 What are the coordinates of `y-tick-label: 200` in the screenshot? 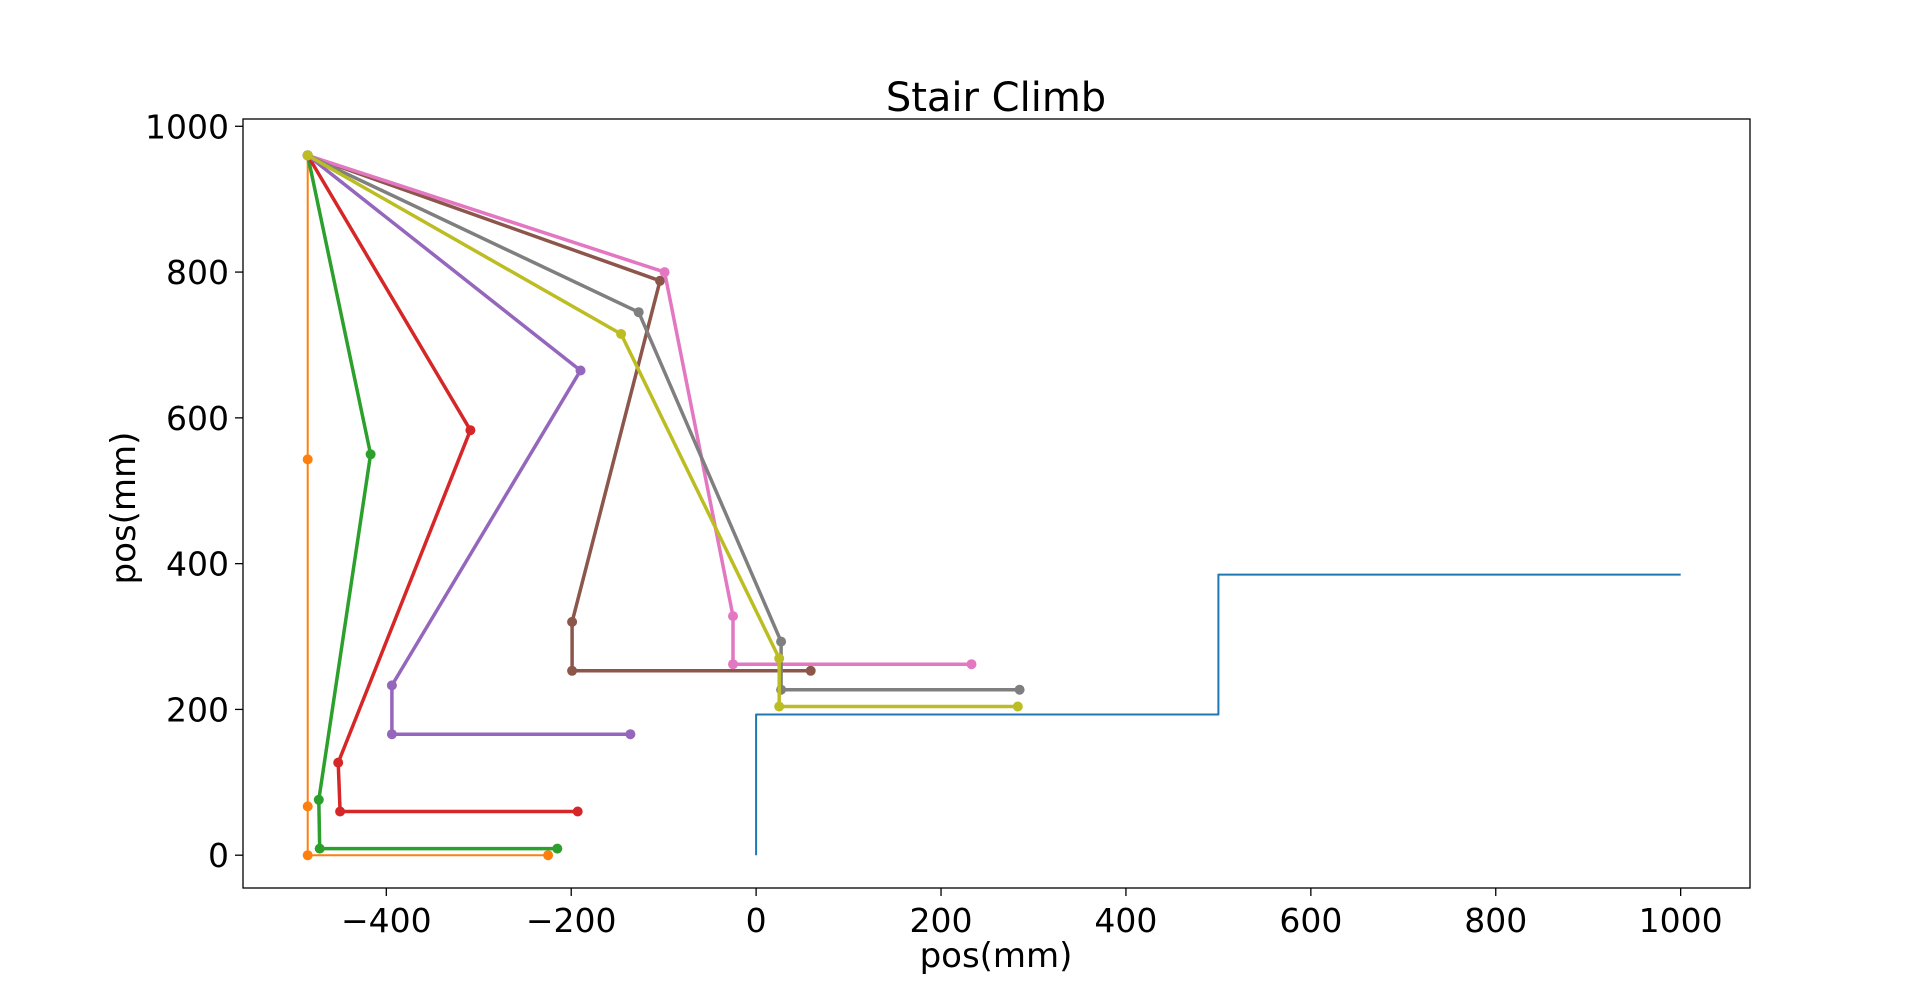 It's located at (197, 709).